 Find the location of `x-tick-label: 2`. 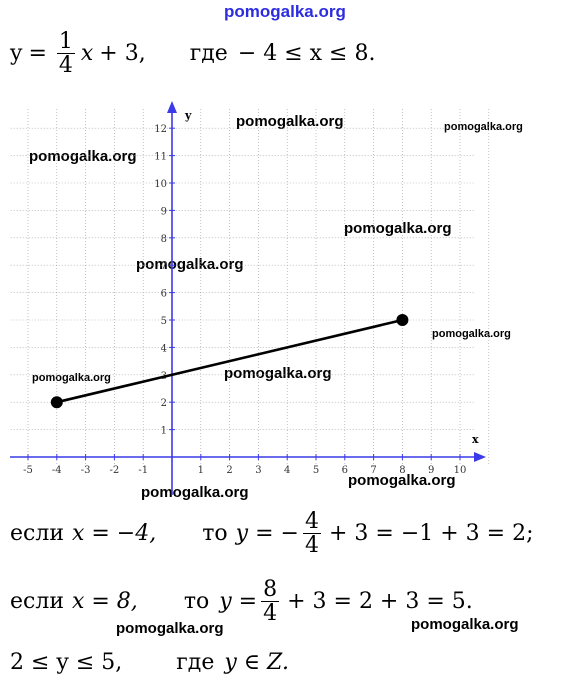

x-tick-label: 2 is located at coordinates (229, 470).